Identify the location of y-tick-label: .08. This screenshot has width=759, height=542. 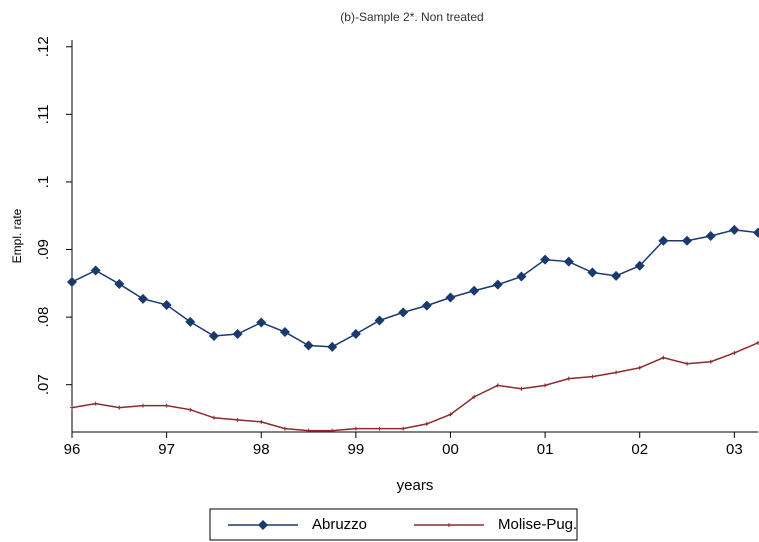
(43, 317).